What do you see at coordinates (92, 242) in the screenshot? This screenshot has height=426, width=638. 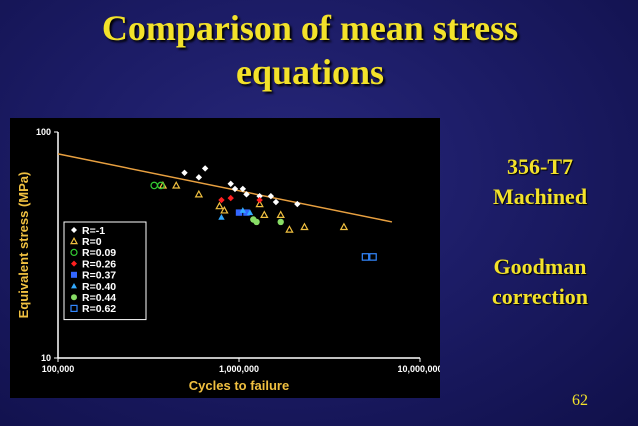 I see `legend-label-r-0: R=0` at bounding box center [92, 242].